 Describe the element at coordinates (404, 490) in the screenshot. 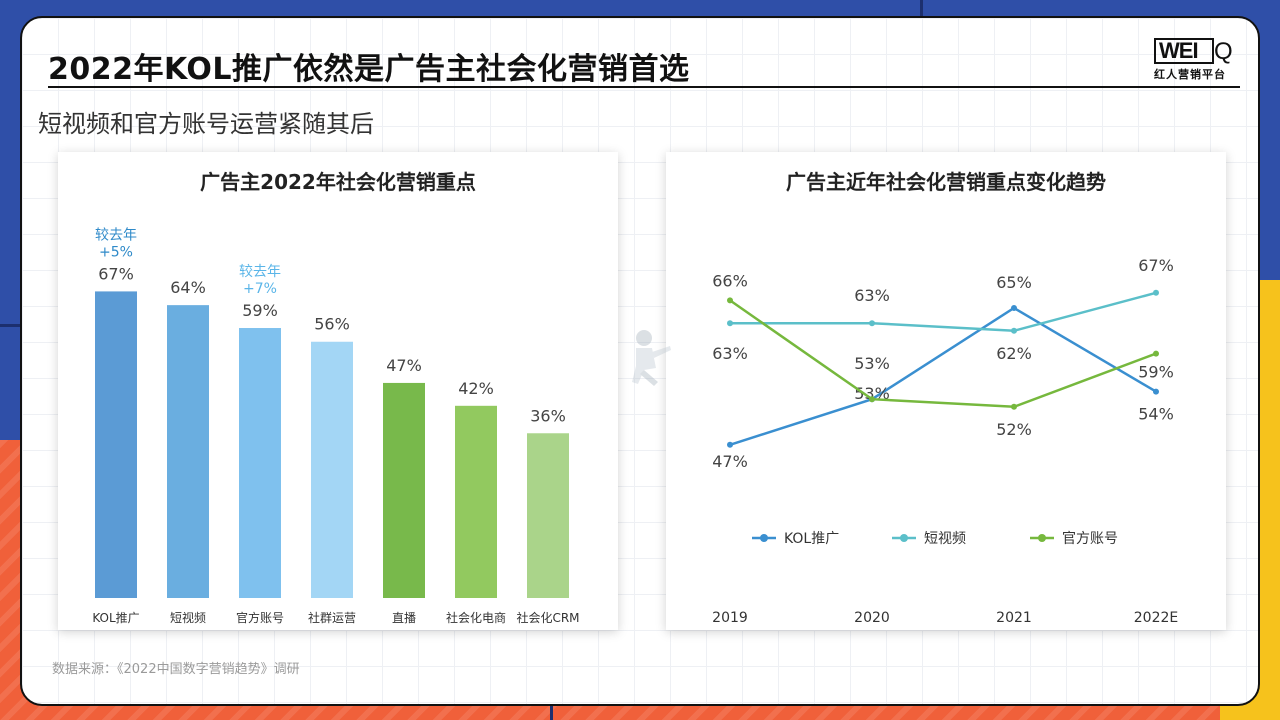

I see `bar-直播` at that location.